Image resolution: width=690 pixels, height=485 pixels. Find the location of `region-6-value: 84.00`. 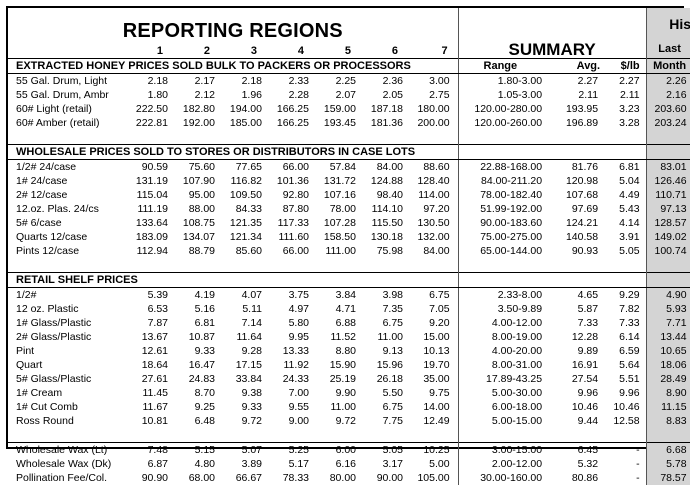

region-6-value: 84.00 is located at coordinates (389, 167).